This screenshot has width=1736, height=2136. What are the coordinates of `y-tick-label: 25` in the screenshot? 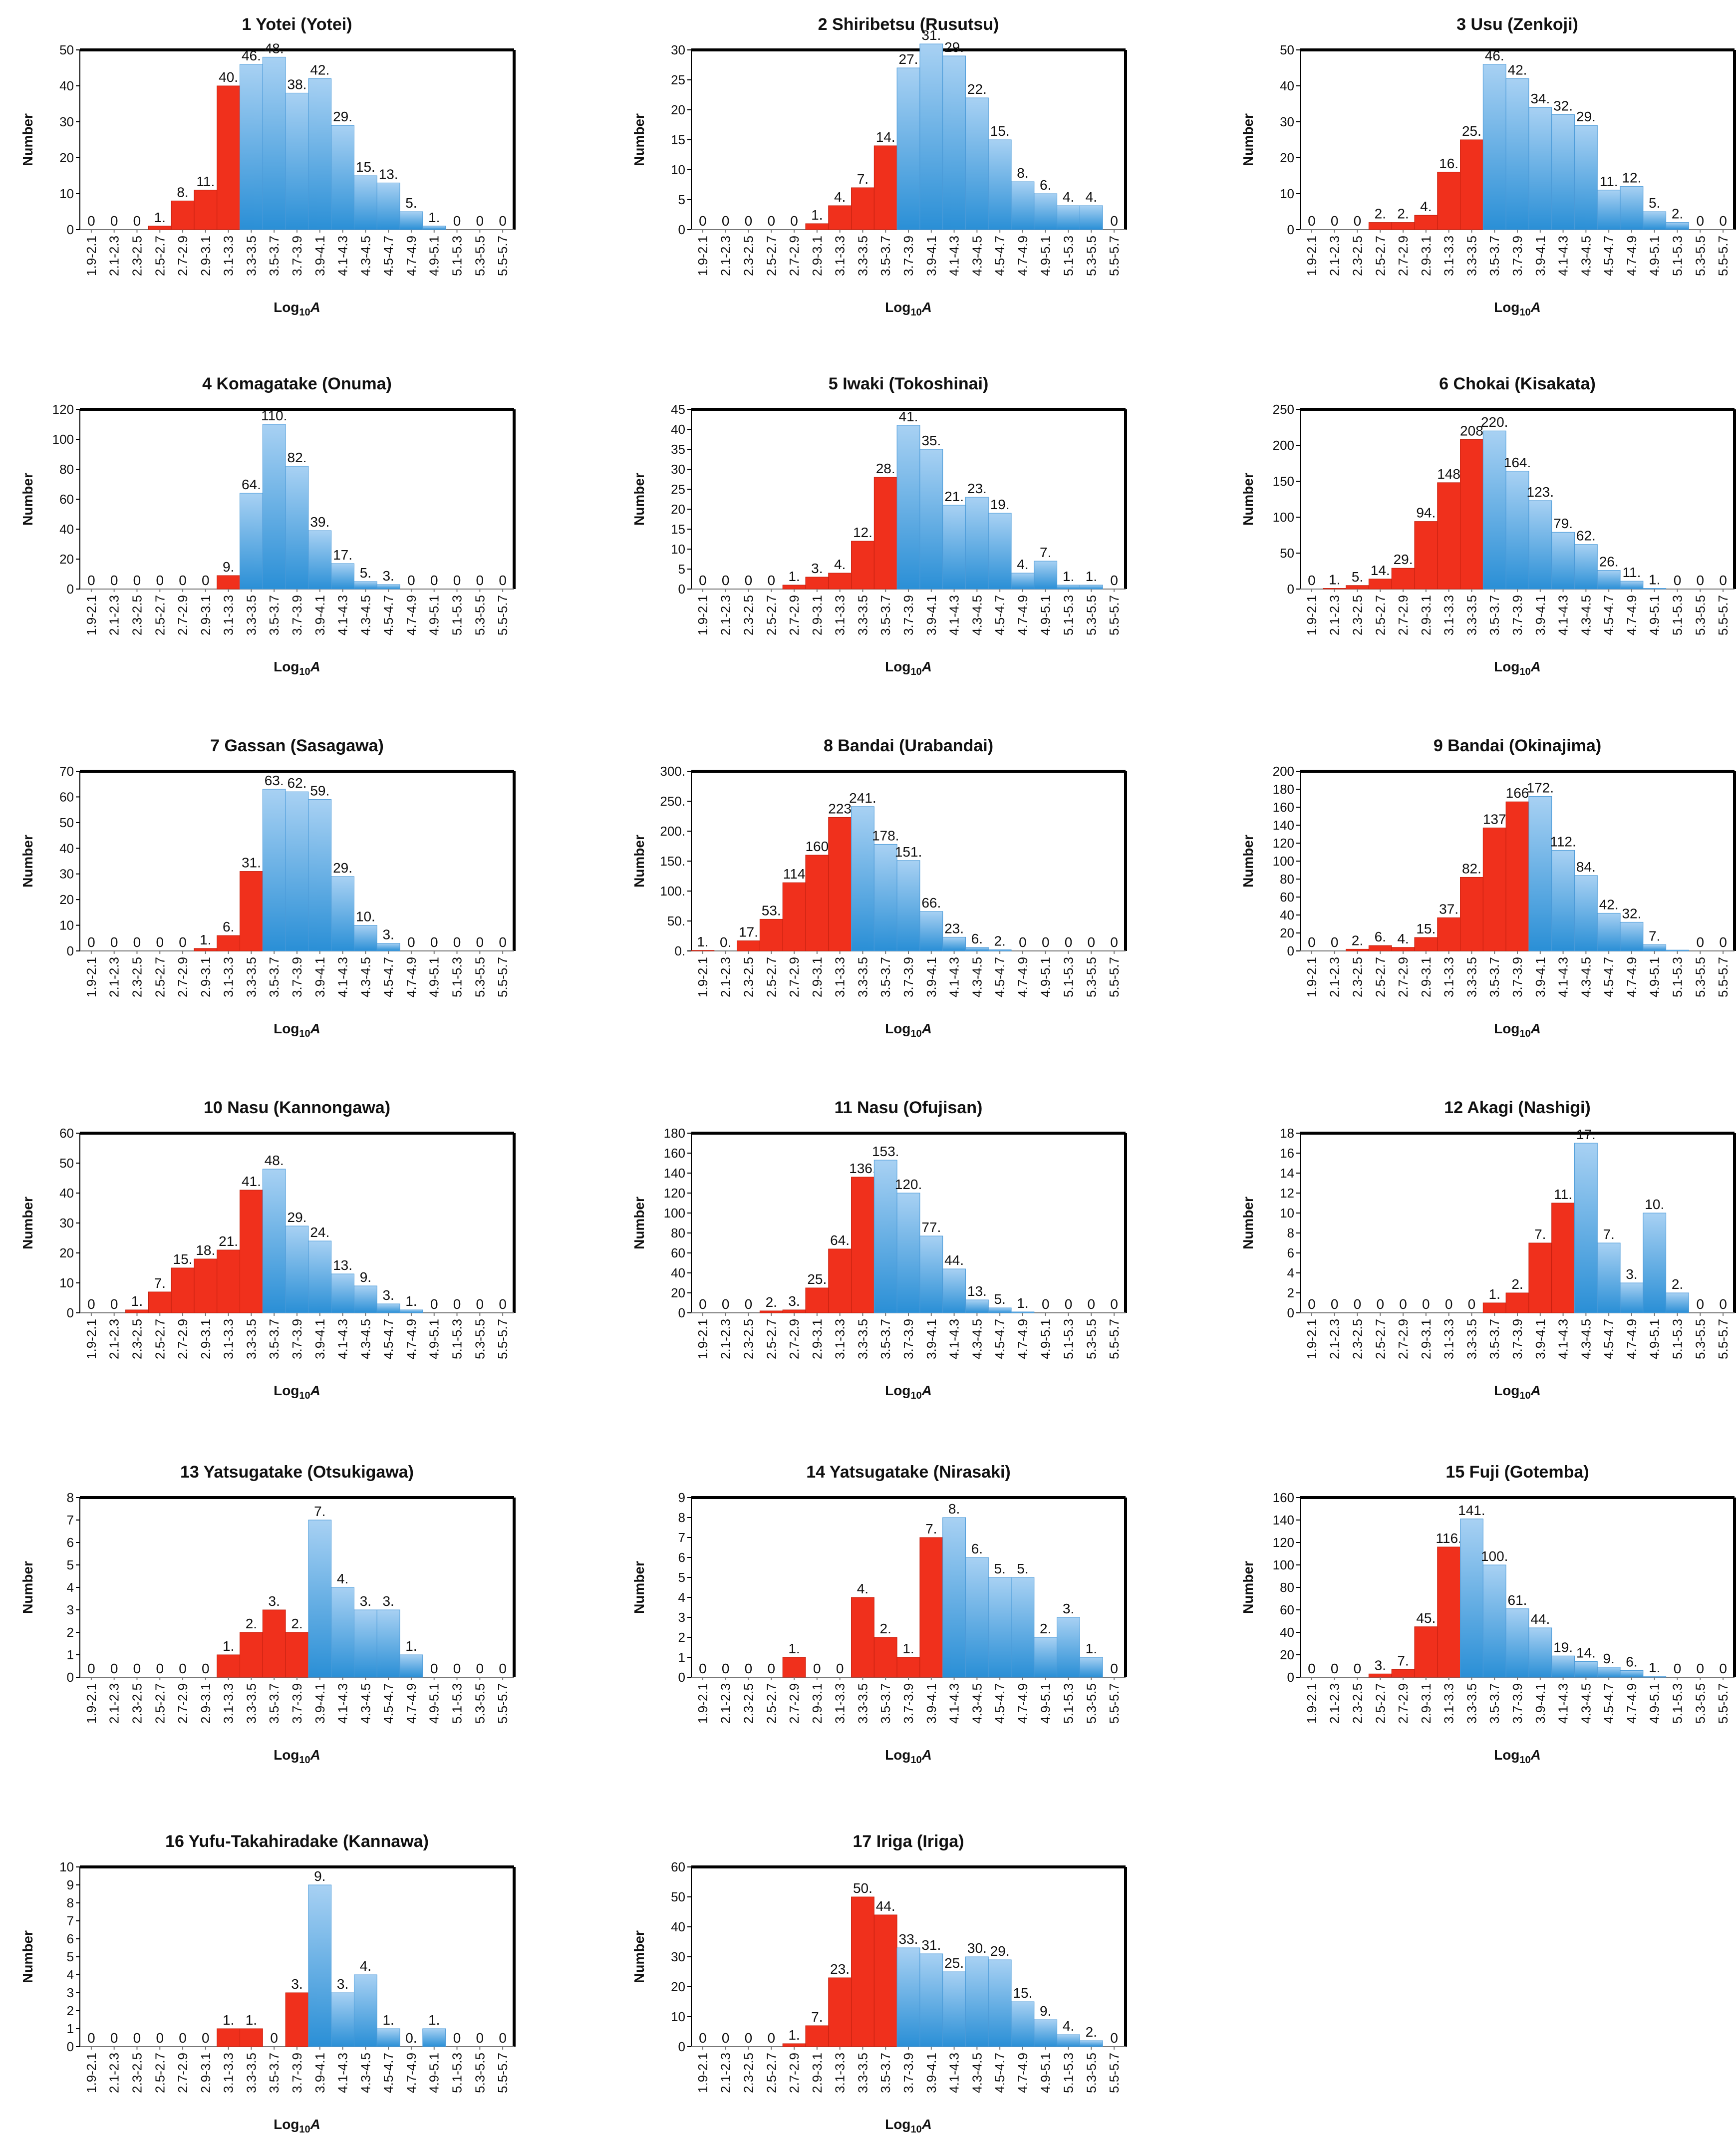 It's located at (678, 489).